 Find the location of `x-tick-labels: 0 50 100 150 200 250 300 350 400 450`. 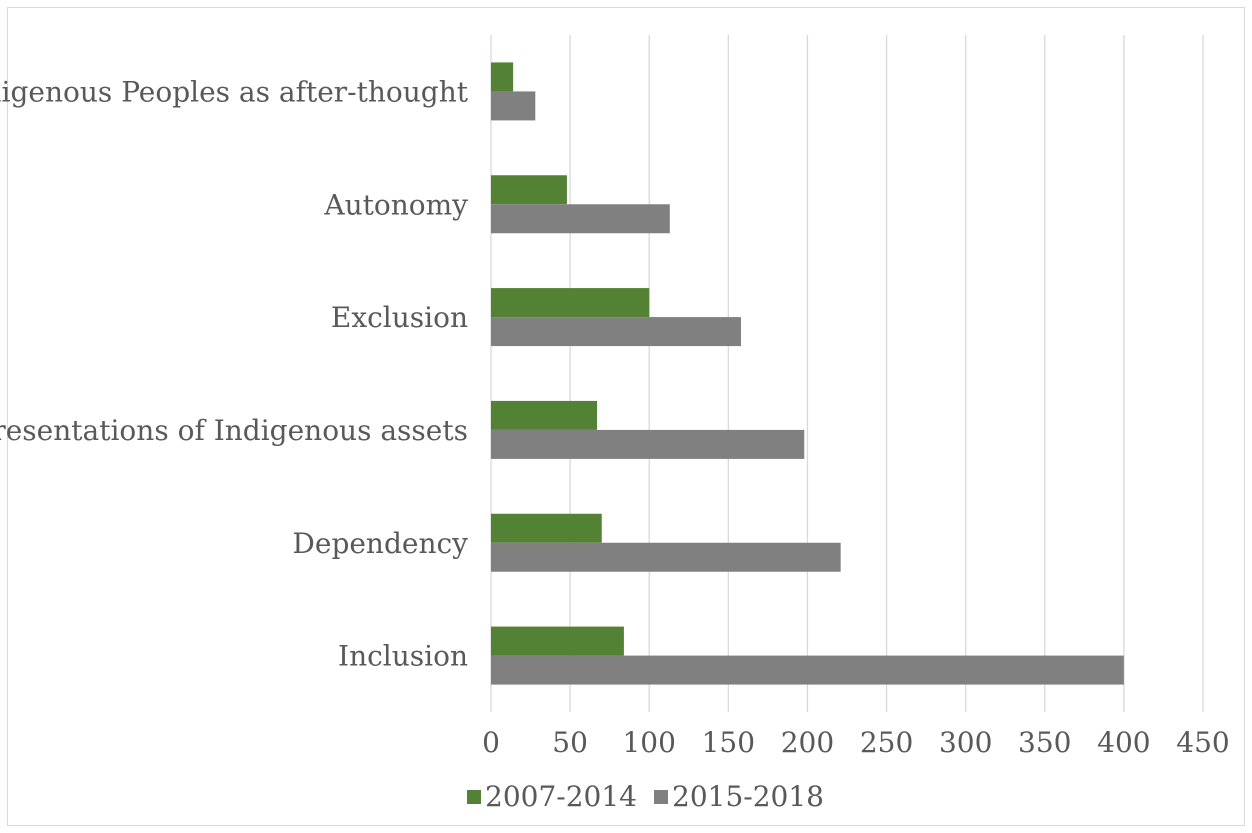

x-tick-labels: 0 50 100 150 200 250 300 350 400 450 is located at coordinates (856, 742).